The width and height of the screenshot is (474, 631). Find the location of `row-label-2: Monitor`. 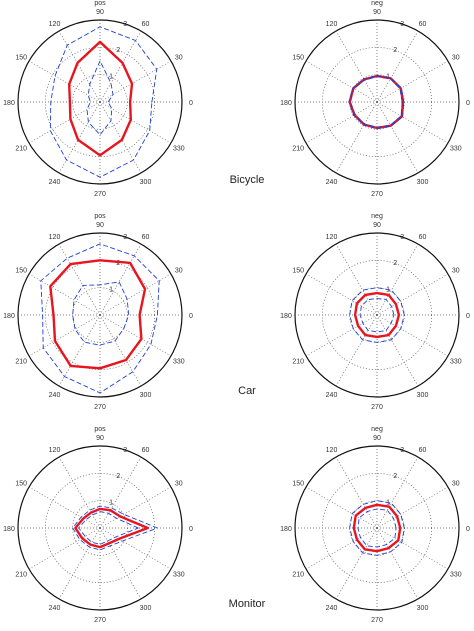

row-label-2: Monitor is located at coordinates (247, 604).